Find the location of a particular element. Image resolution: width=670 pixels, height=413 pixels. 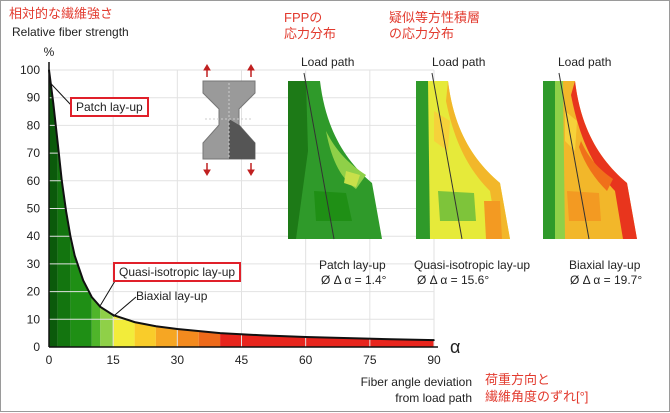

x-tick-label-30: 30 is located at coordinates (178, 360).